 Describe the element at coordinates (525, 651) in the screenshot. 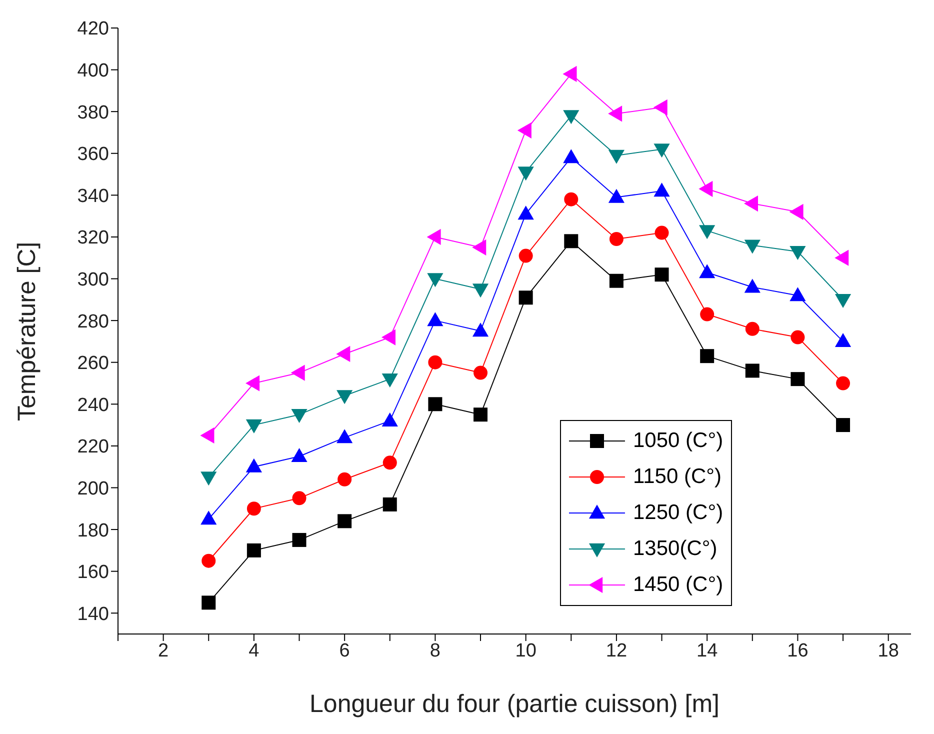

I see `x-tick-label: 10` at that location.